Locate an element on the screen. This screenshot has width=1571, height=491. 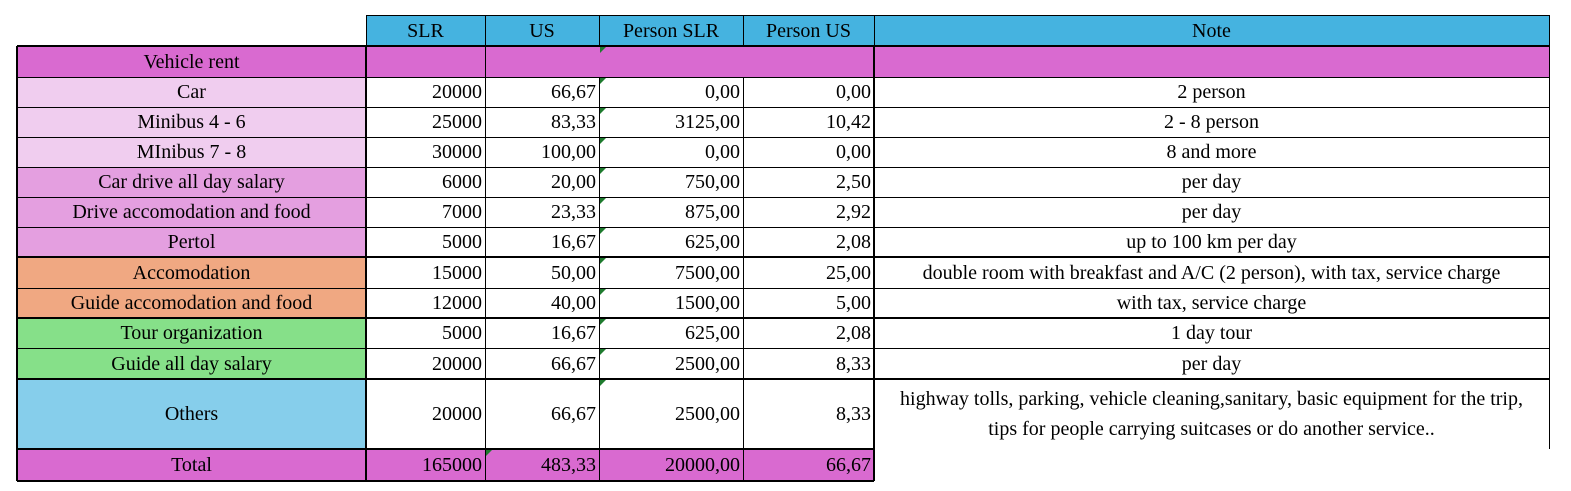
row-value-pus: 10,42 is located at coordinates (808, 122).